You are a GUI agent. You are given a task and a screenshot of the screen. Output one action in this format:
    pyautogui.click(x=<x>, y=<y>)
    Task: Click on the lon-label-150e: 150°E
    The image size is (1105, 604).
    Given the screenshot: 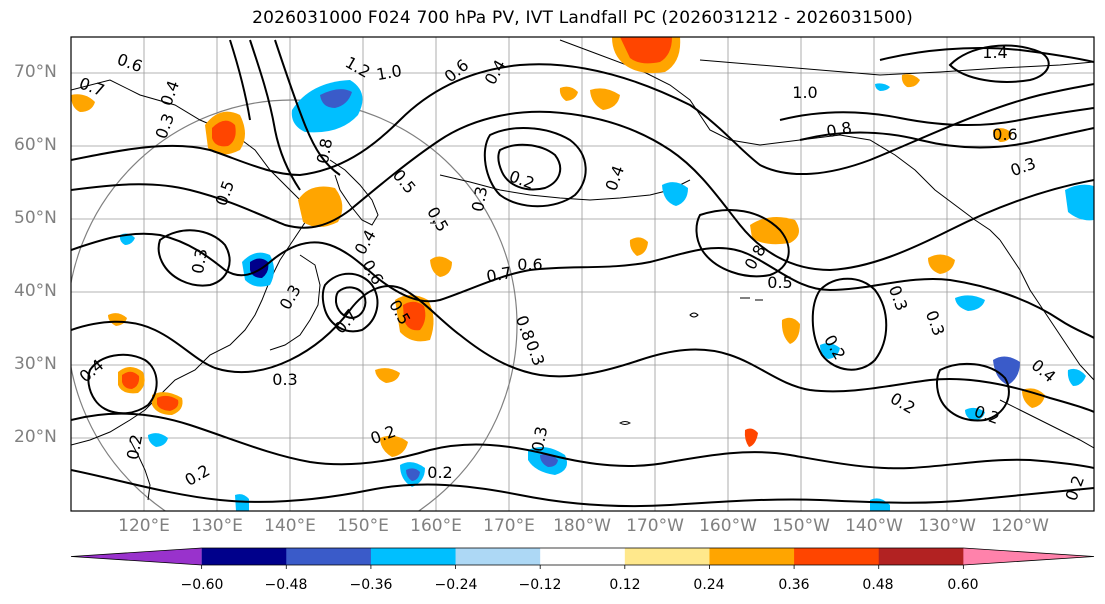 What is the action you would take?
    pyautogui.click(x=363, y=526)
    